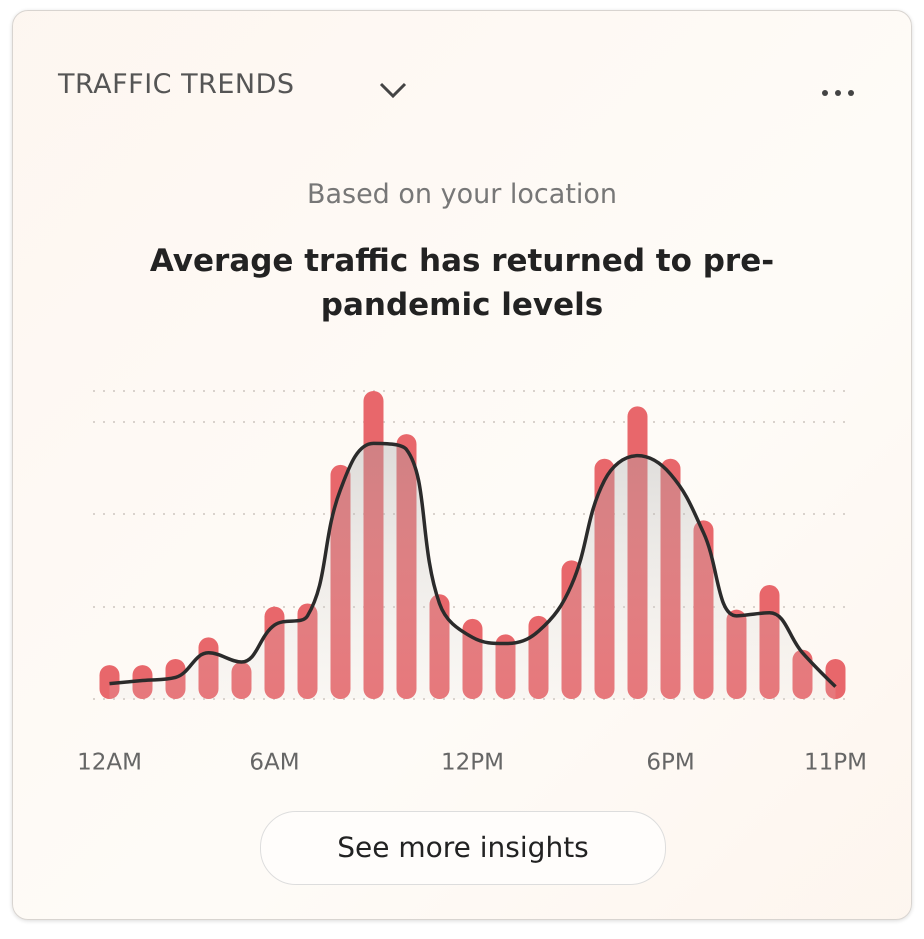 Image resolution: width=924 pixels, height=939 pixels. Describe the element at coordinates (472, 763) in the screenshot. I see `x-tick-label: 12PM` at that location.